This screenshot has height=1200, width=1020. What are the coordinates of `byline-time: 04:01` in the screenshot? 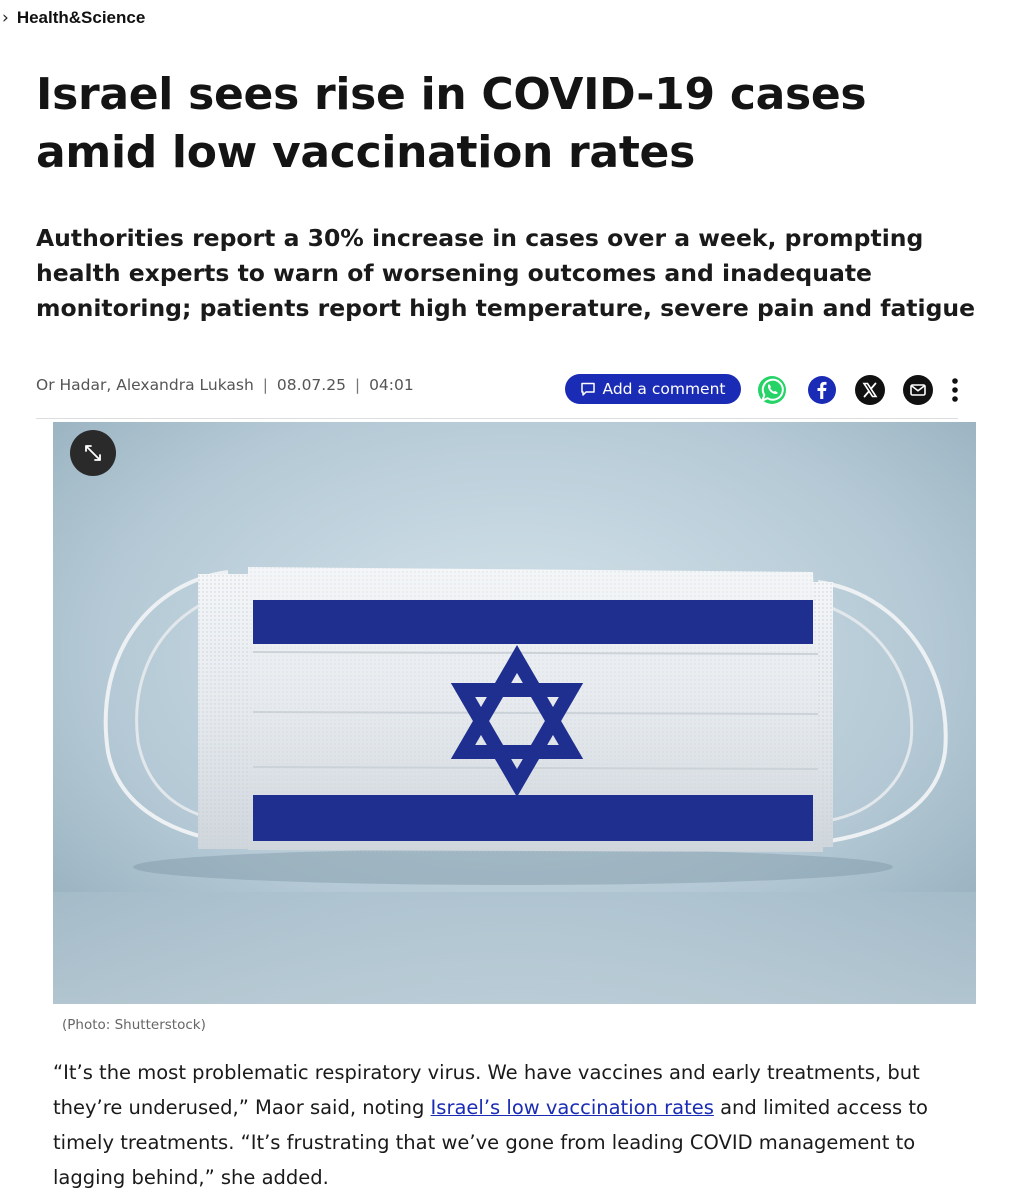 It's located at (391, 385).